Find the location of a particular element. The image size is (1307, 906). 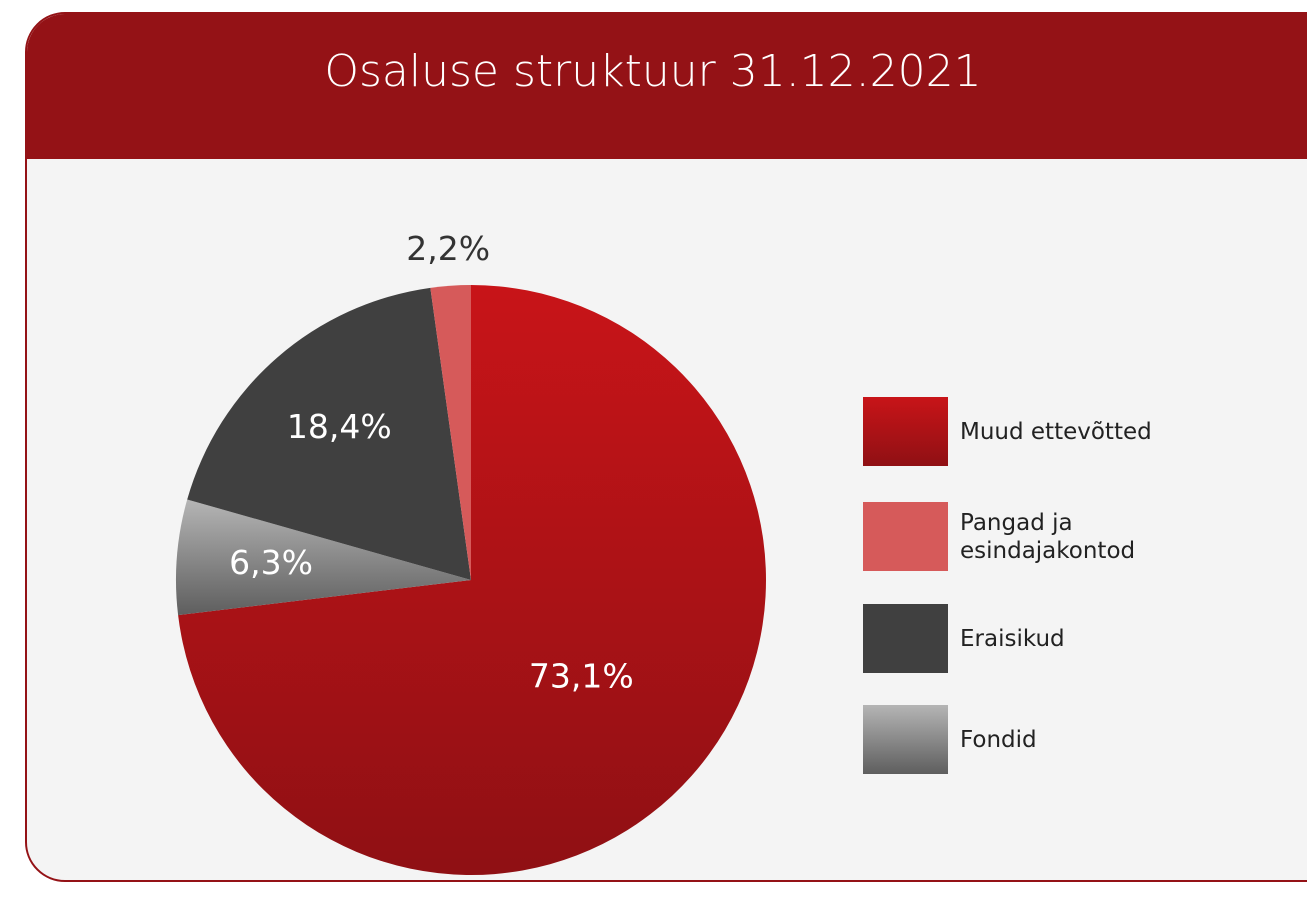

data-label: 2,2% is located at coordinates (448, 248).